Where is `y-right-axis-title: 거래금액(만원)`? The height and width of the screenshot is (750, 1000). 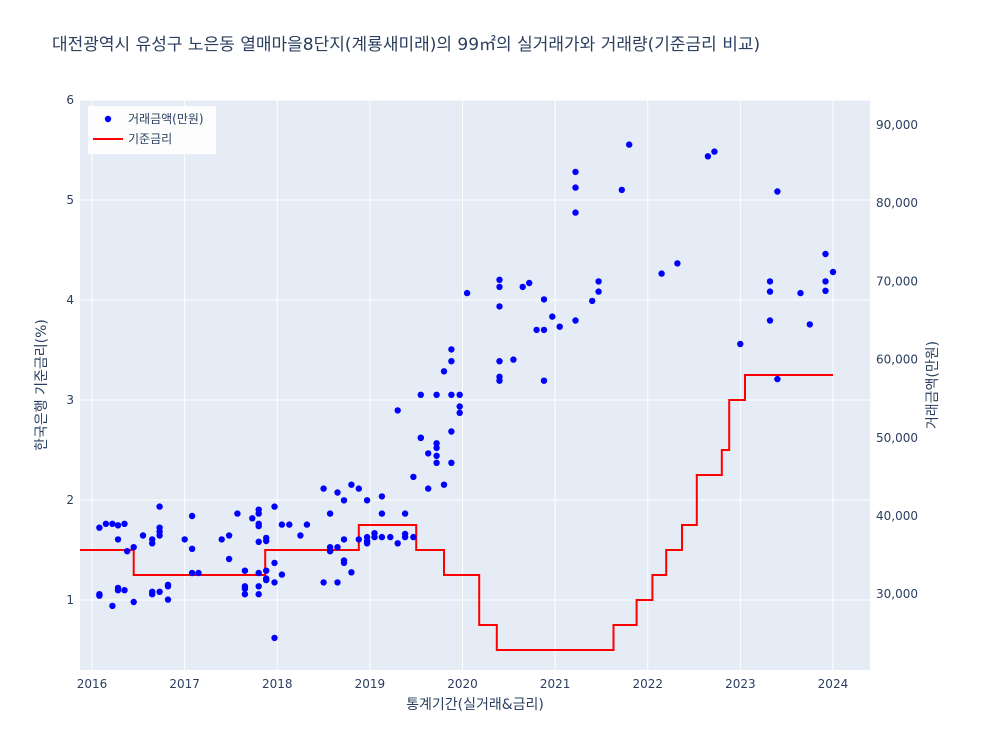
y-right-axis-title: 거래금액(만원) is located at coordinates (933, 385).